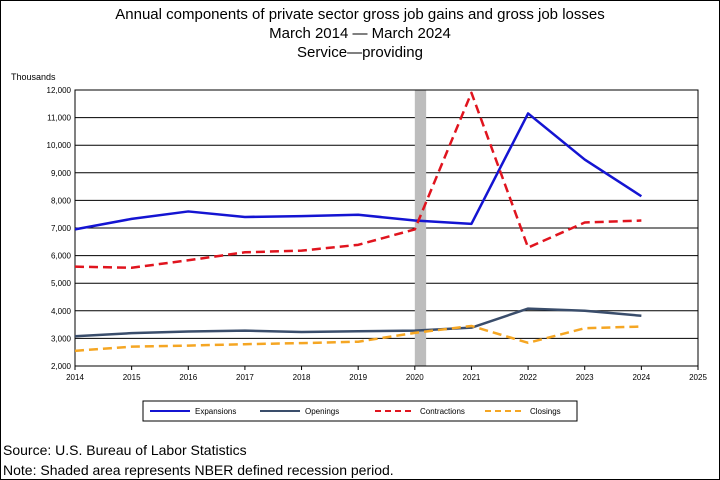 This screenshot has width=720, height=480. Describe the element at coordinates (125, 450) in the screenshot. I see `source-note: Source: U.S. Bureau of Labor Statistics` at that location.